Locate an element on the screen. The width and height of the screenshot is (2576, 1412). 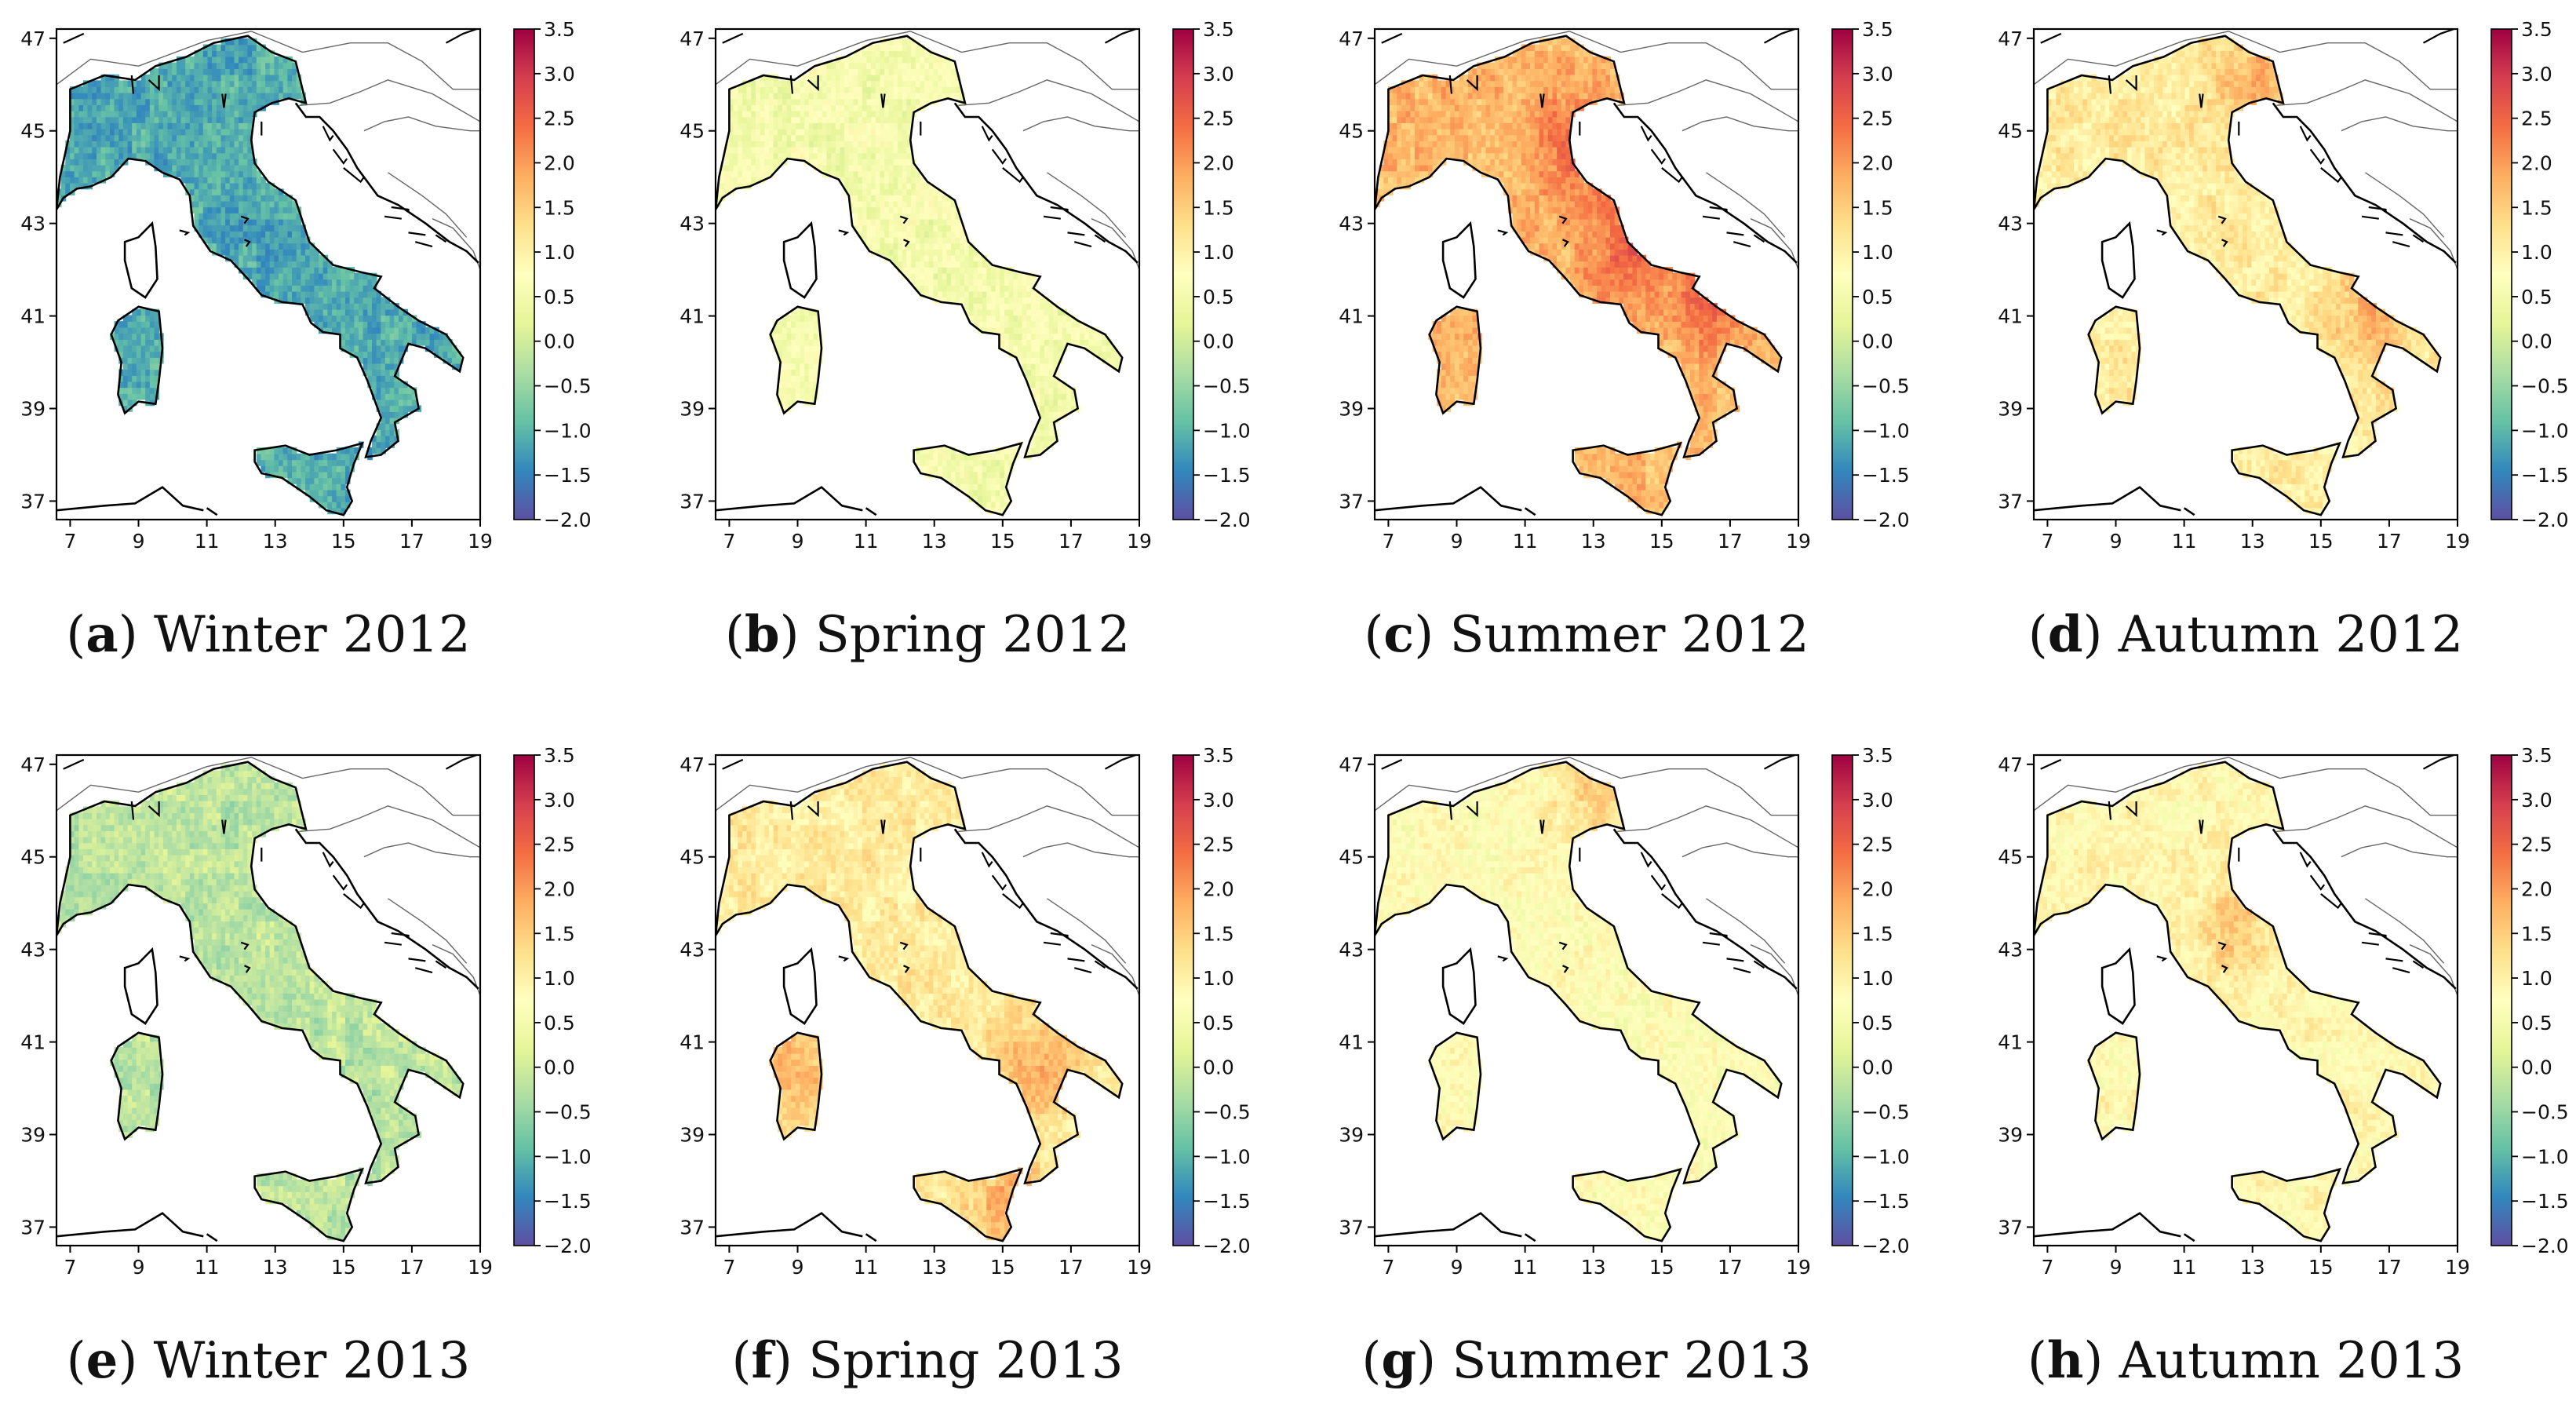
caption-label: e is located at coordinates (102, 1360).